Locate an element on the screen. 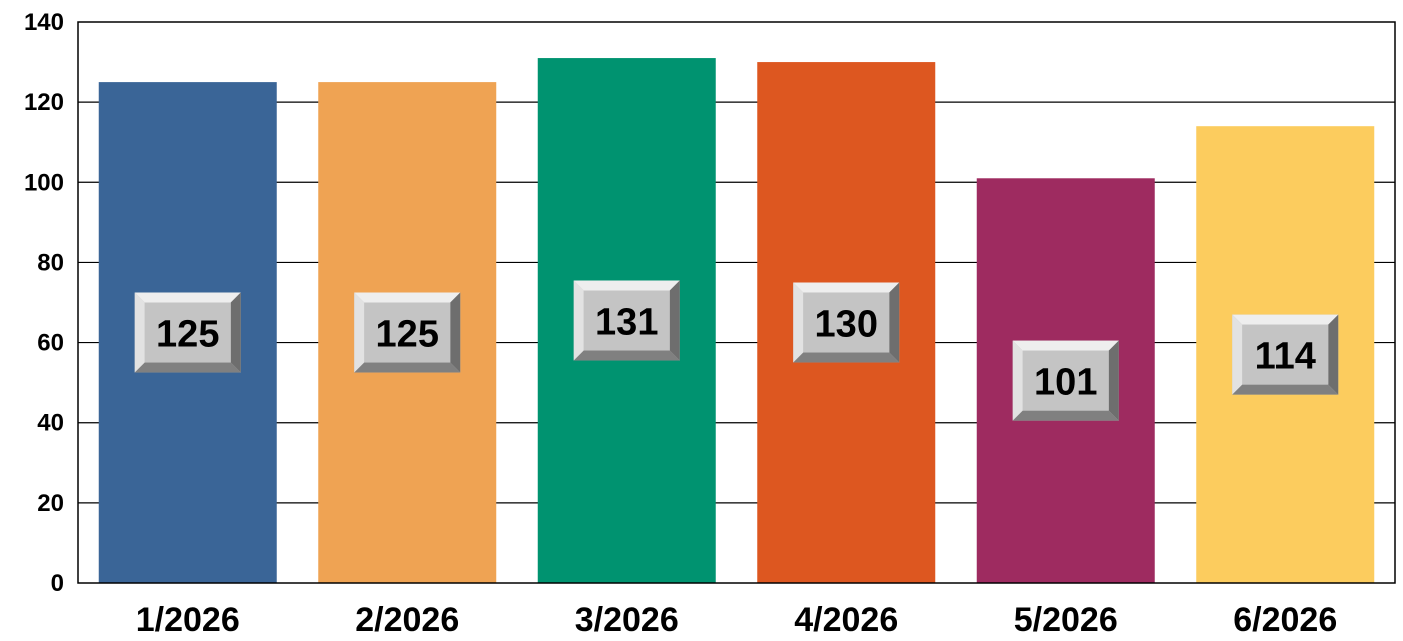  x-tick-label: 3/2026 is located at coordinates (627, 620).